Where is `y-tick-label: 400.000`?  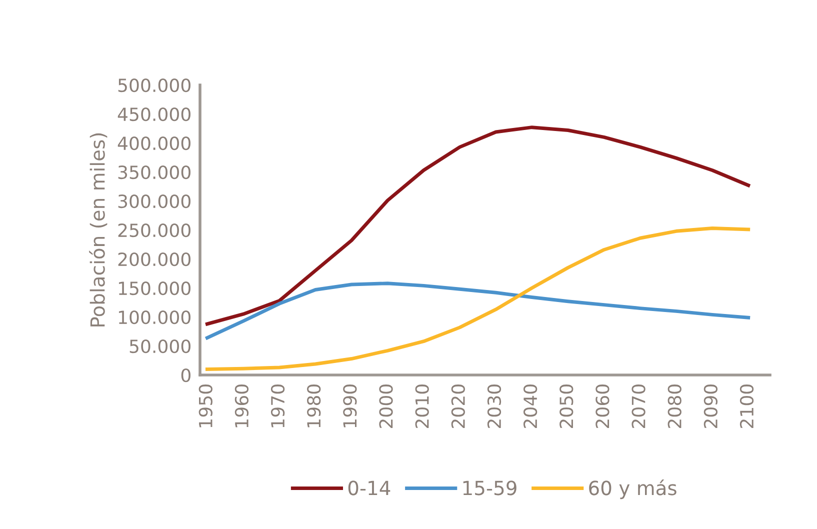
y-tick-label: 400.000 is located at coordinates (154, 143).